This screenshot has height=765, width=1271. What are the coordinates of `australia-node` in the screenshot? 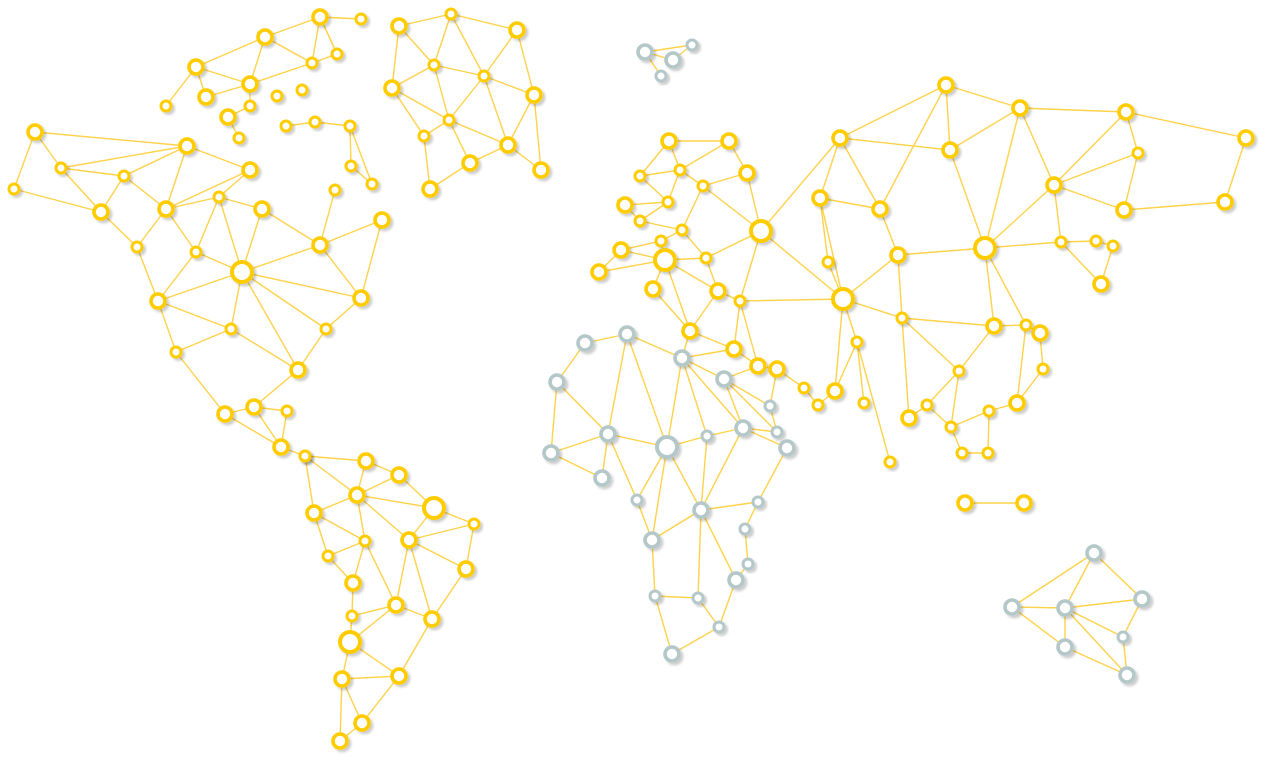 It's located at (1065, 608).